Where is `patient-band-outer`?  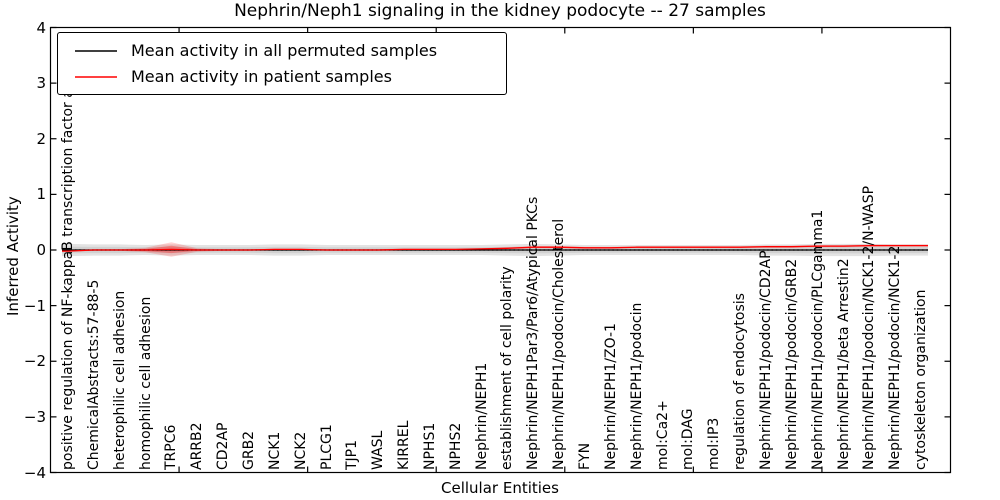
patient-band-outer is located at coordinates (495, 249).